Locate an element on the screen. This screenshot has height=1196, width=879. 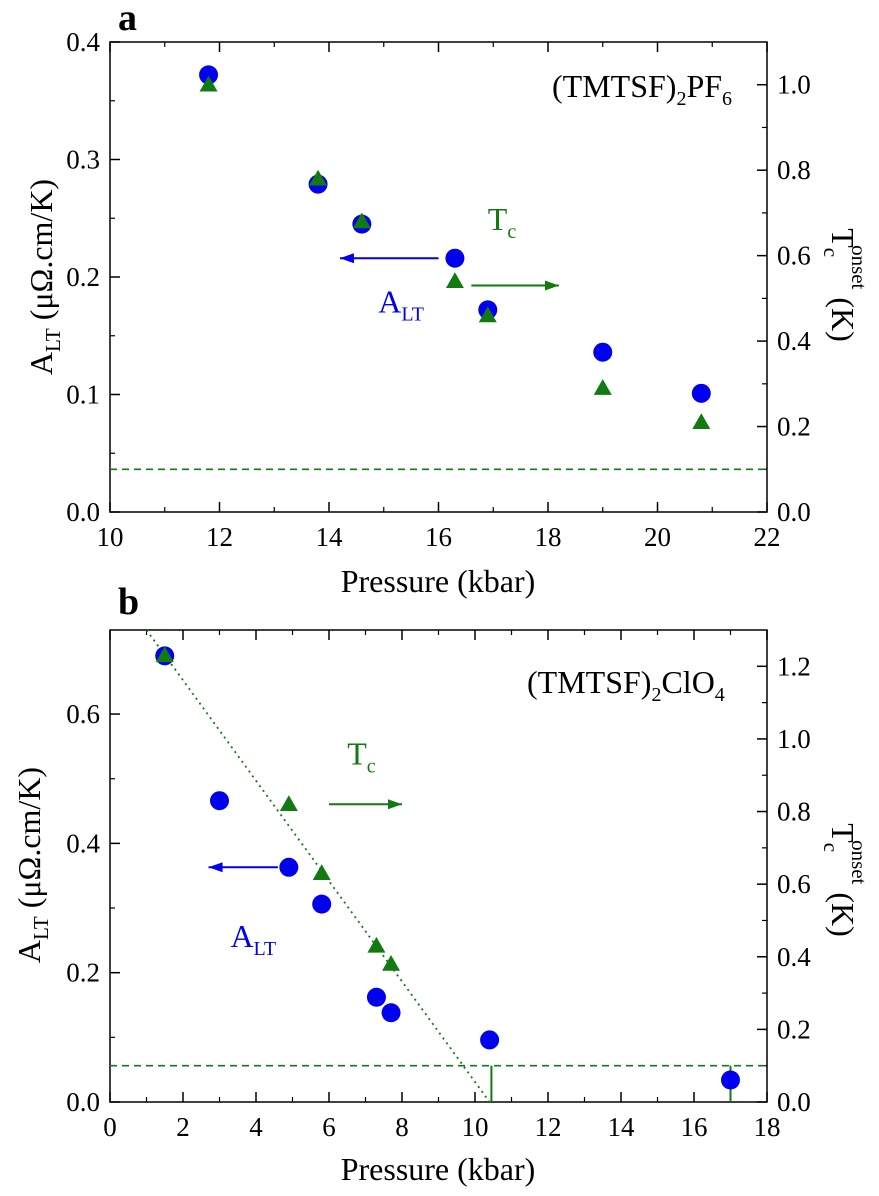
y-axis-title-right-a: Tc onset (K) is located at coordinates (845, 285).